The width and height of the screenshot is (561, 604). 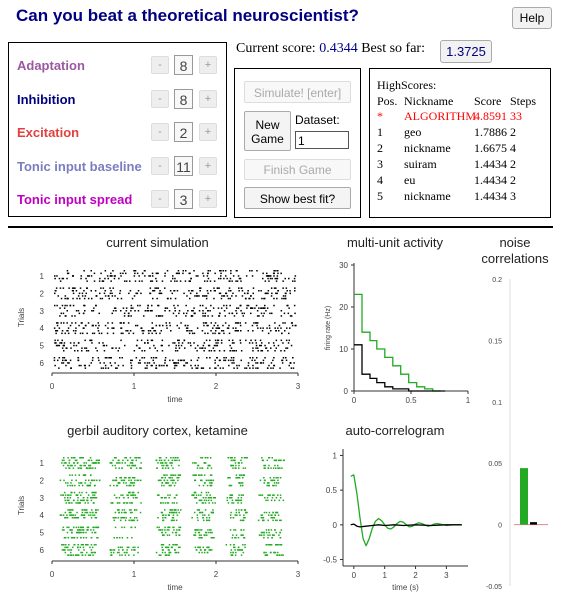 What do you see at coordinates (393, 48) in the screenshot?
I see `best-score-label: Best so far:` at bounding box center [393, 48].